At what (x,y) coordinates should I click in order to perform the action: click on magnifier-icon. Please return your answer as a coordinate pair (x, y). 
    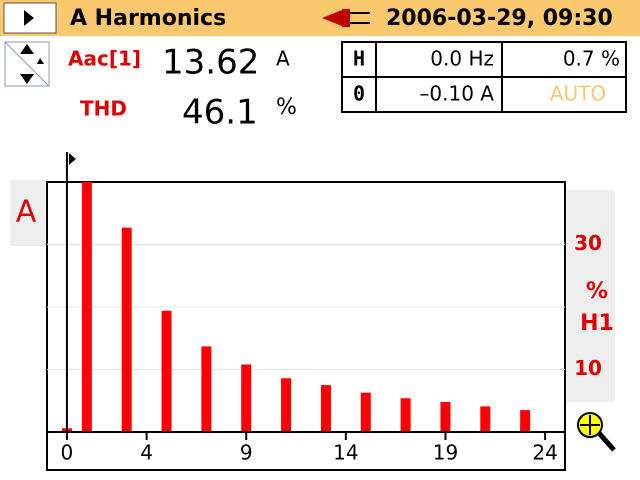
    Looking at the image, I should click on (596, 432).